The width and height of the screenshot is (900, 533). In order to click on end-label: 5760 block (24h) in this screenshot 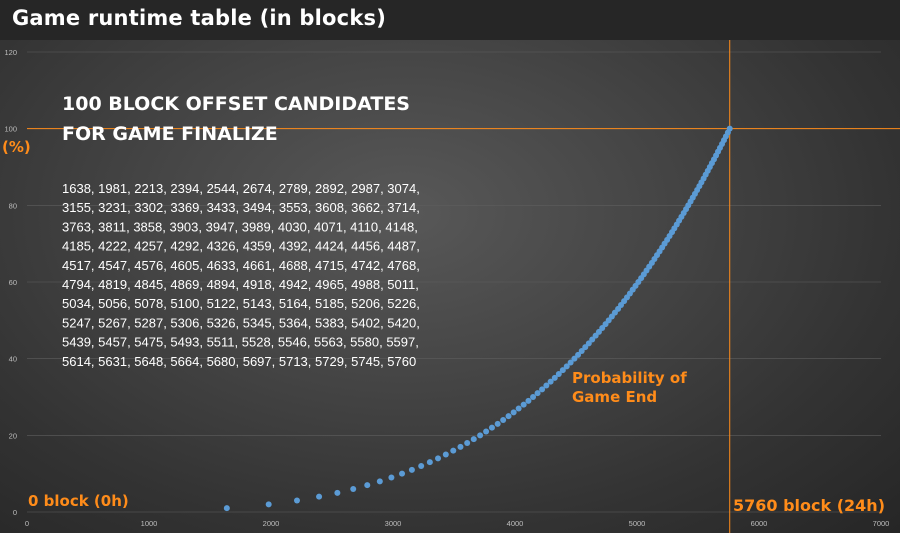, I will do `click(809, 505)`.